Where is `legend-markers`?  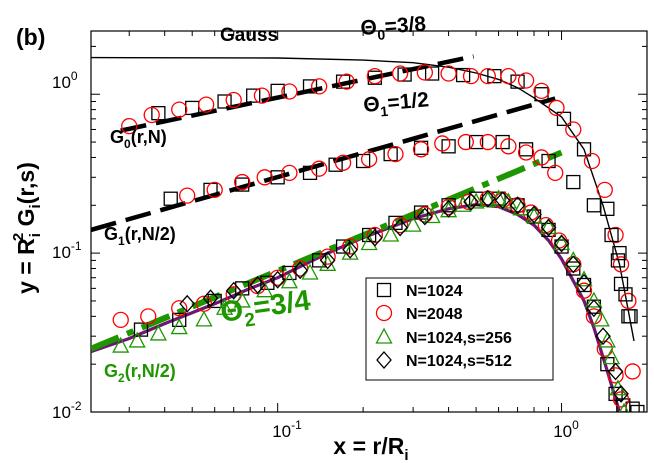
legend-markers is located at coordinates (384, 325).